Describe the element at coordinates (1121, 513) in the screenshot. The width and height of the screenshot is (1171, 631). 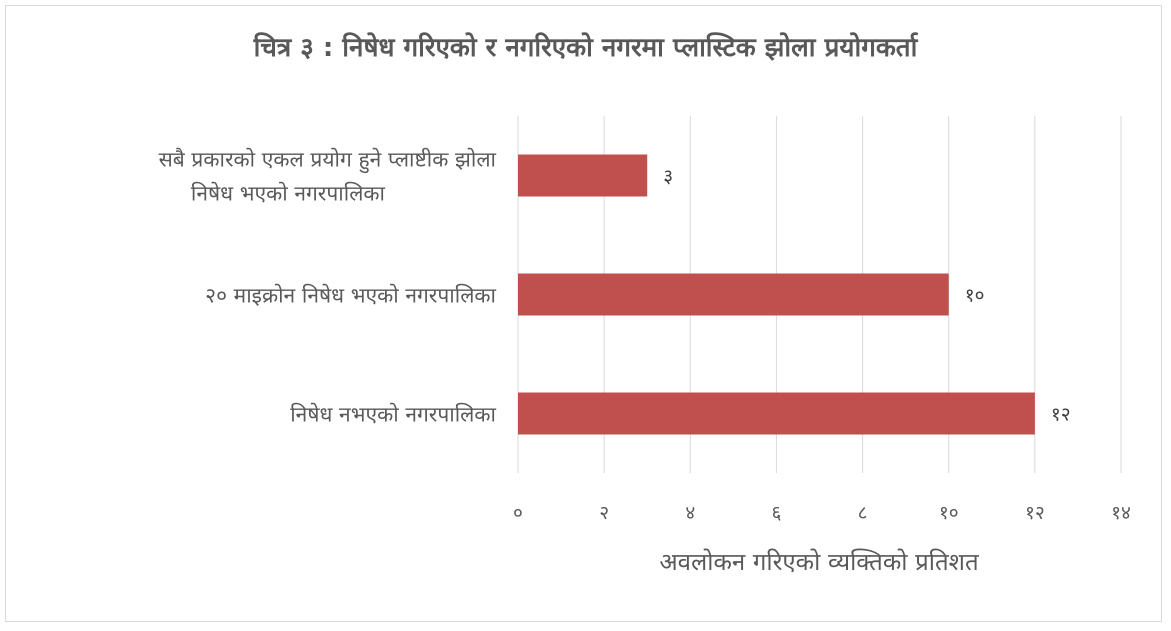
I see `x-tick-label: १४` at that location.